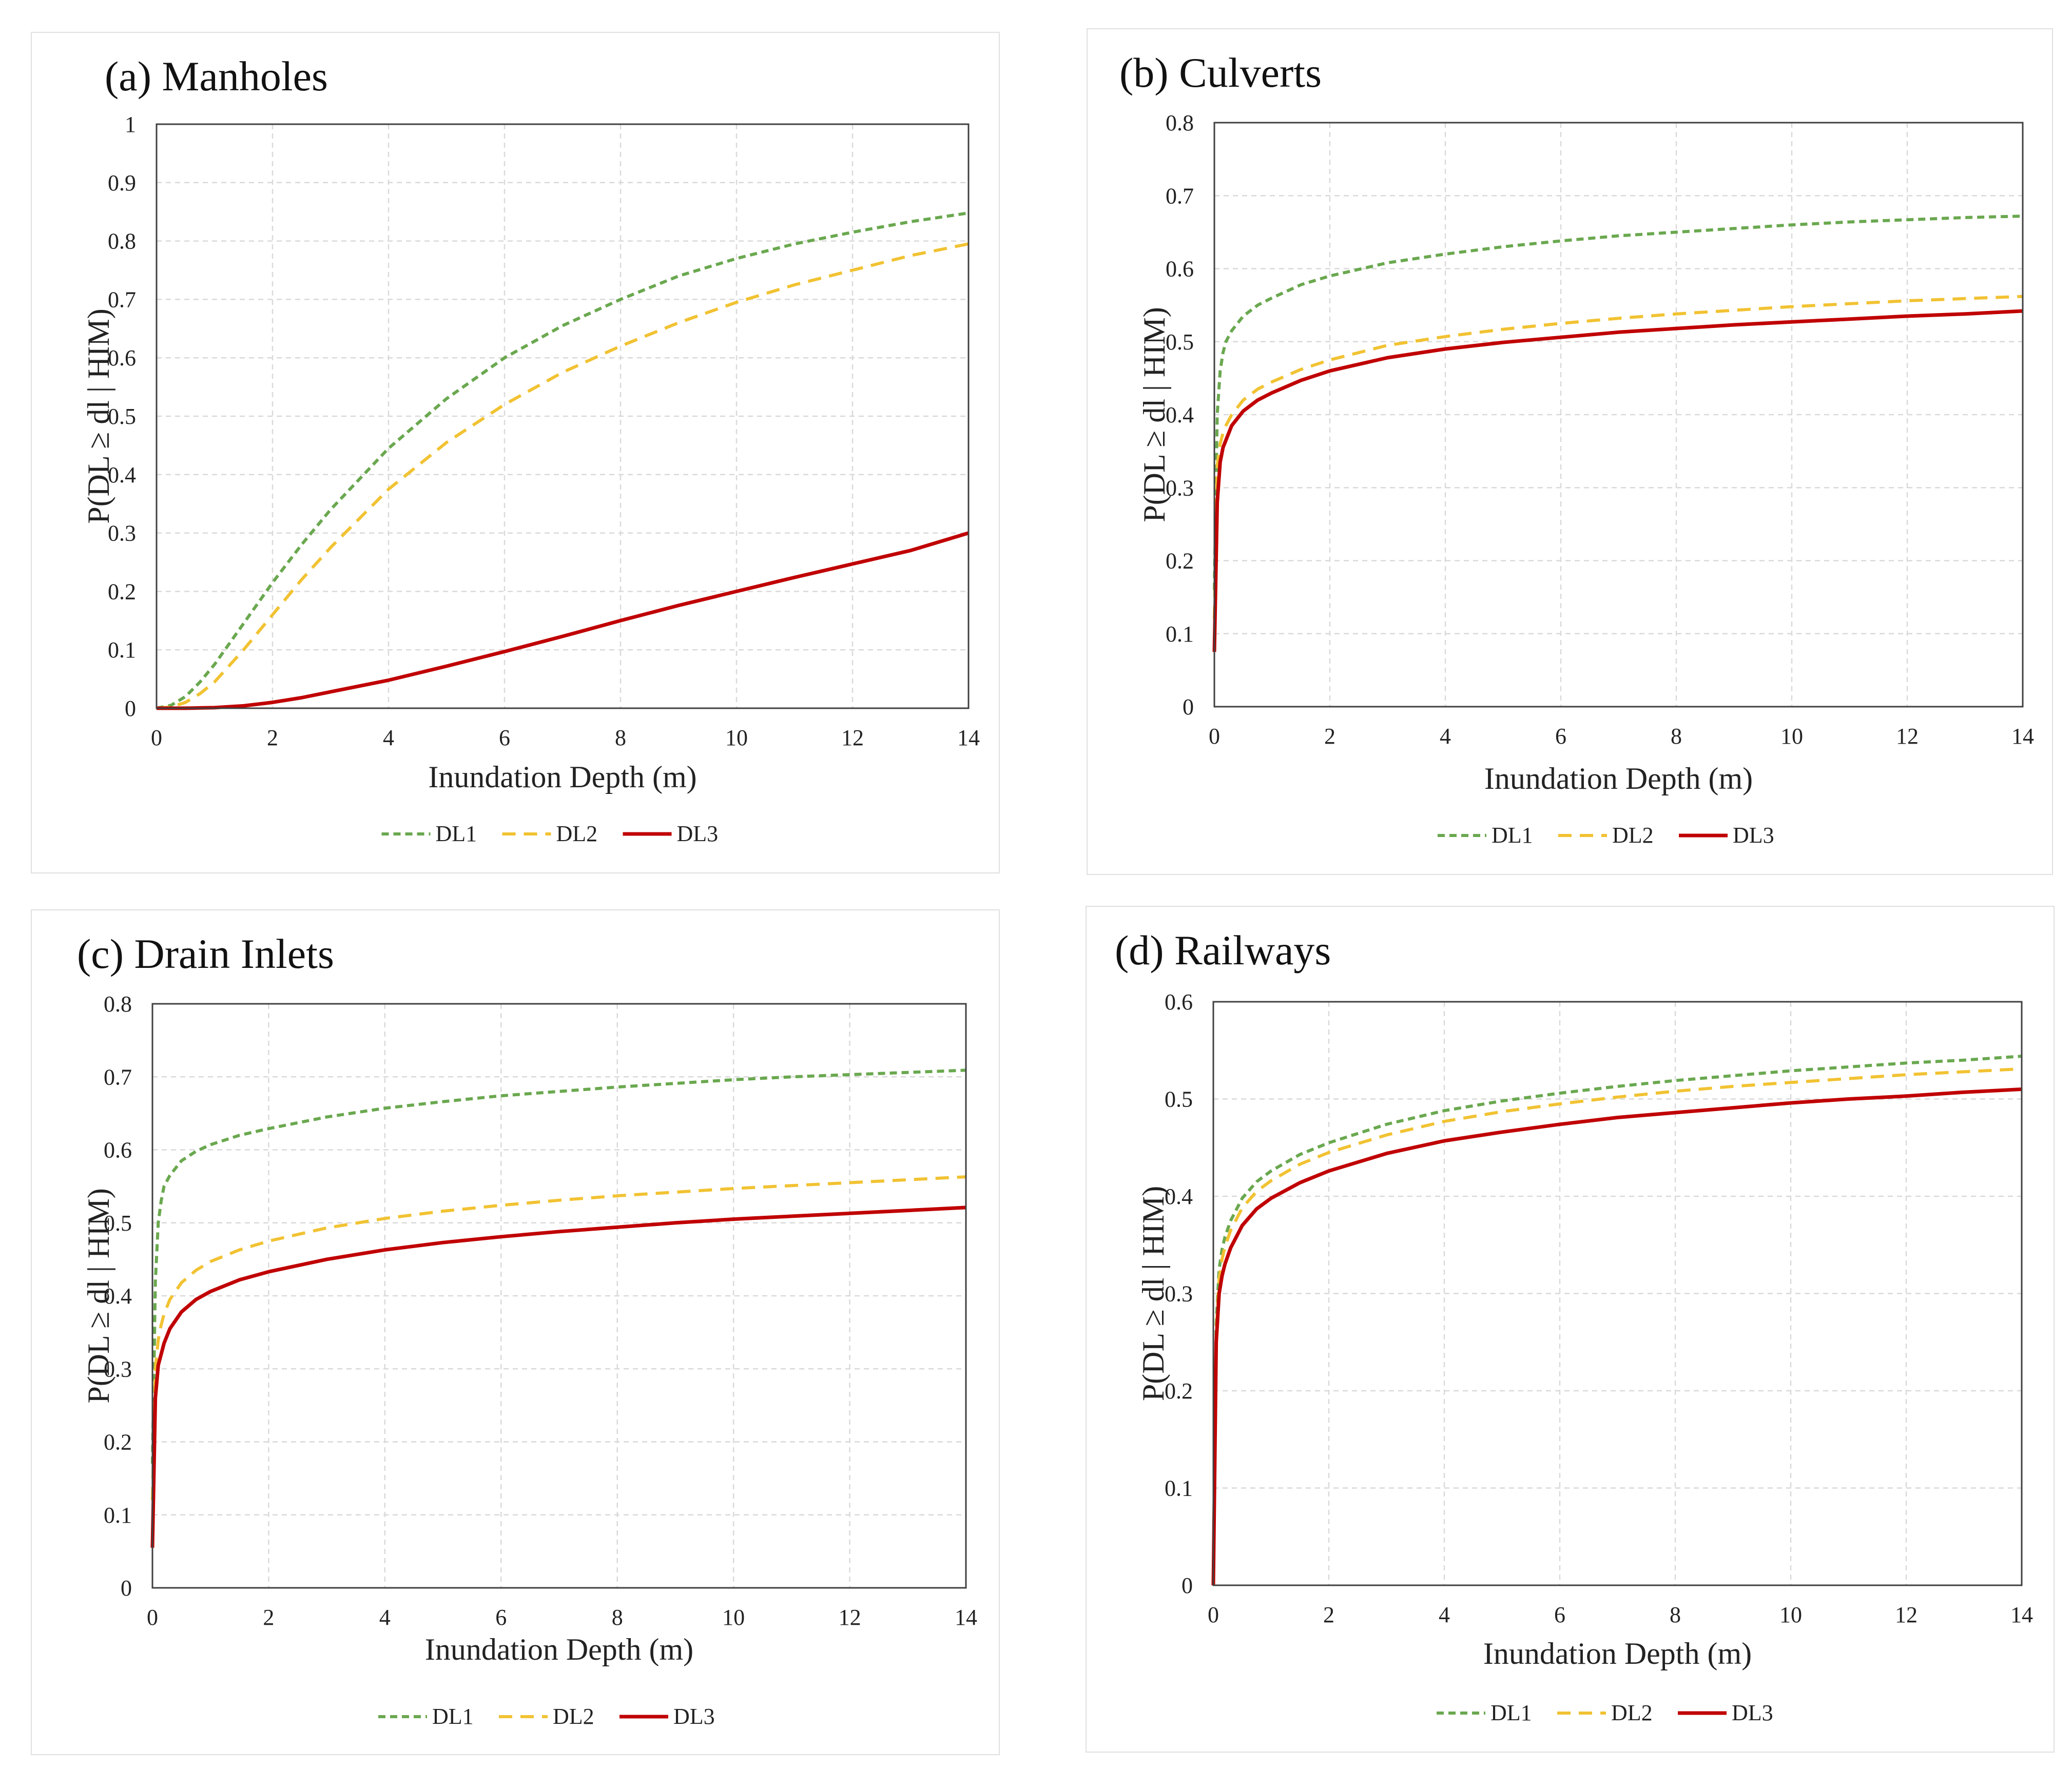 The height and width of the screenshot is (1769, 2072). Describe the element at coordinates (122, 299) in the screenshot. I see `y-tick-label: 0.7` at that location.